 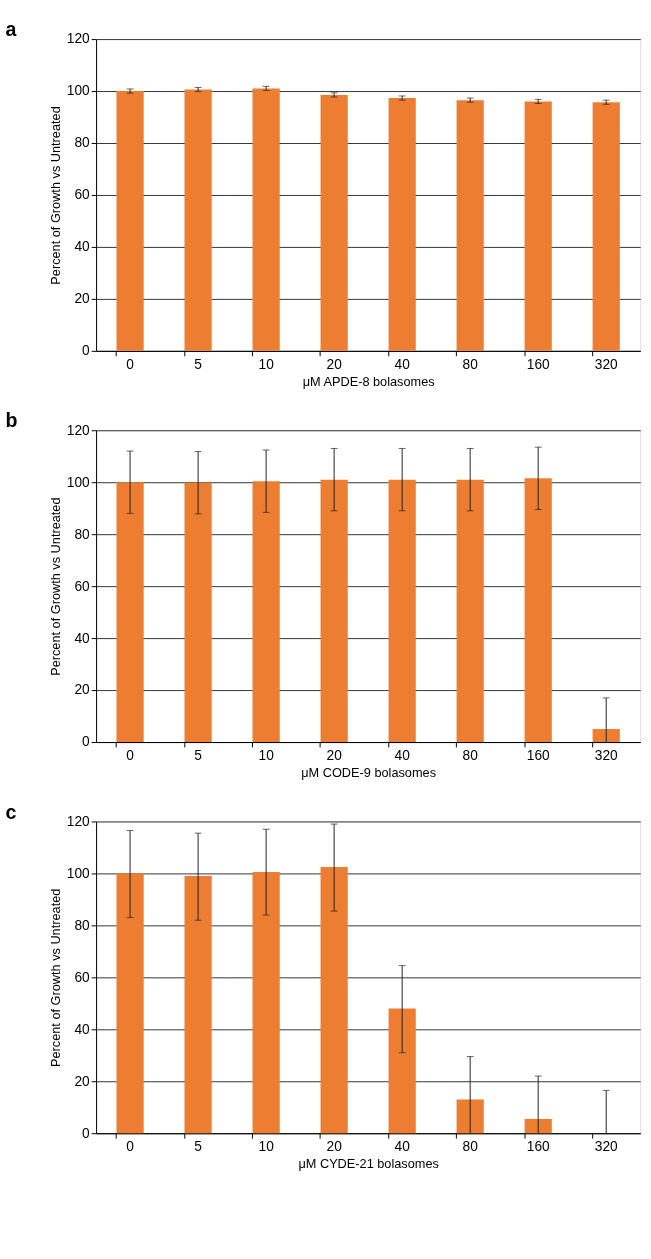 What do you see at coordinates (368, 1164) in the screenshot?
I see `x-axis-title: μM CYDE-21 bolasomes` at bounding box center [368, 1164].